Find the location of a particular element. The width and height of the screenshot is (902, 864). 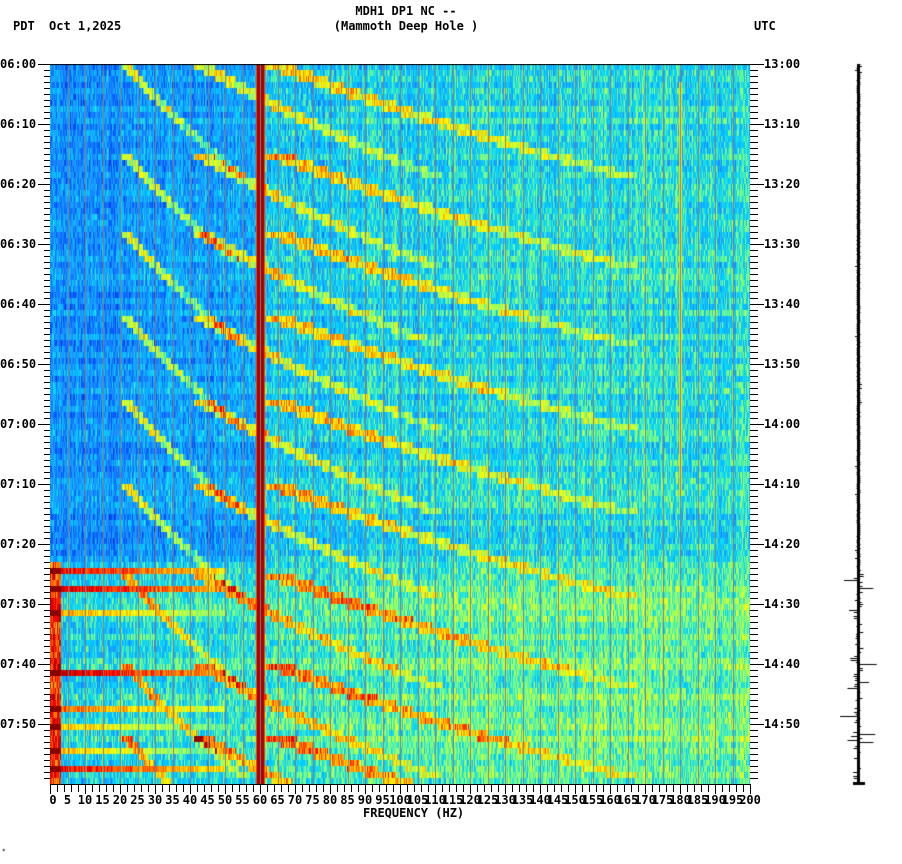

frequency-tick-label: 80 is located at coordinates (330, 800).